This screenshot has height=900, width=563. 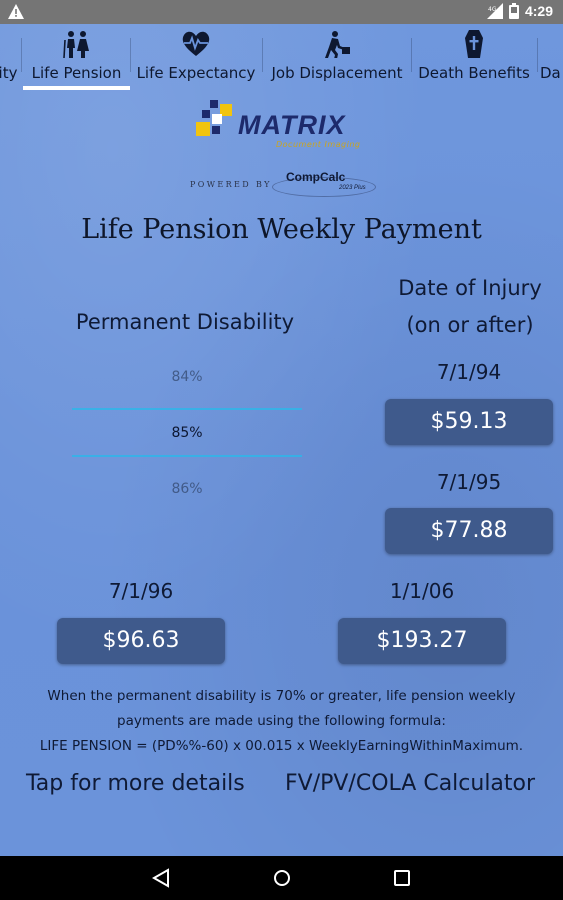 I want to click on tab-death-benefits: Death Benefits, so click(x=474, y=57).